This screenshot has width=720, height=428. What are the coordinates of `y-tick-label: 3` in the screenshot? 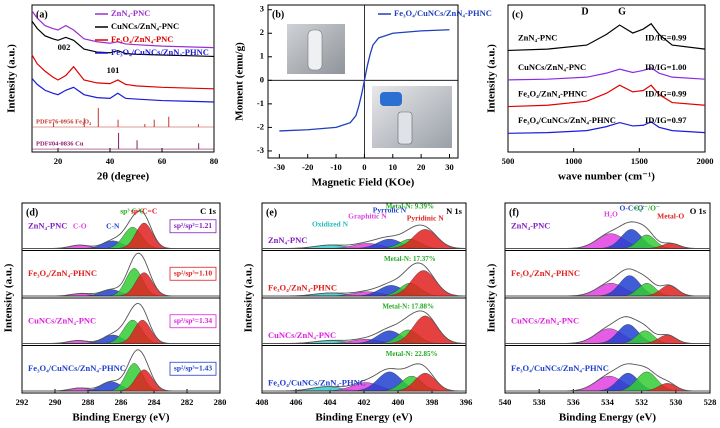 It's located at (262, 9).